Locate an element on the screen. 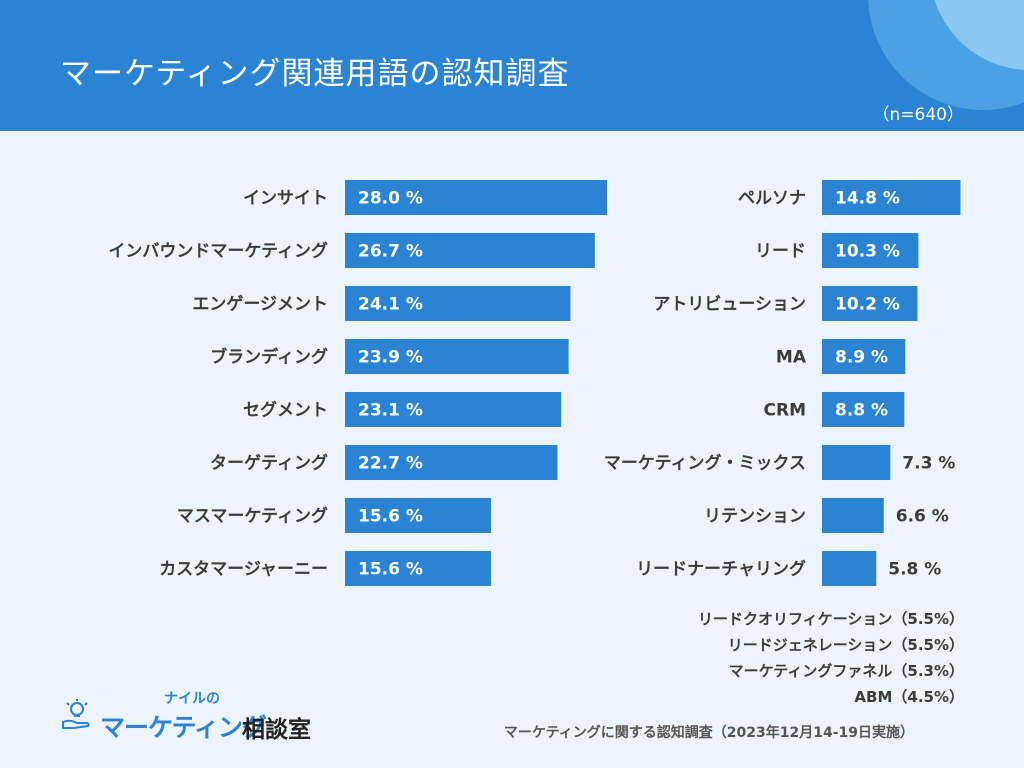  value-label: 23.9 % is located at coordinates (390, 358).